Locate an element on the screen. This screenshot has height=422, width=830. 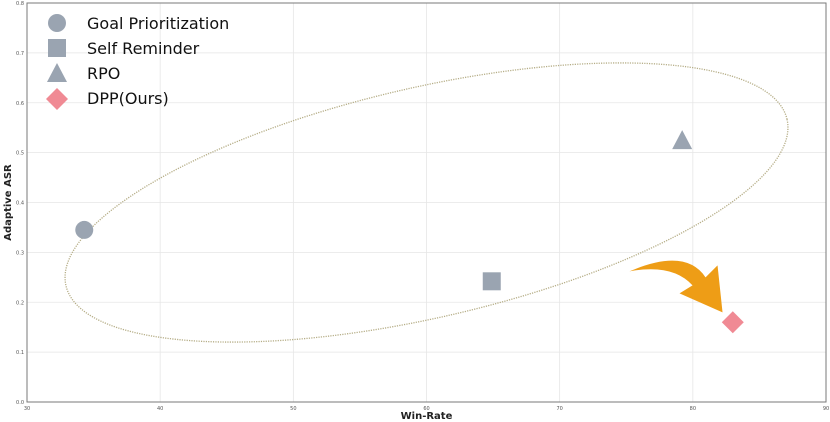
legend-item-self-reminder: Self Reminder is located at coordinates (124, 48).